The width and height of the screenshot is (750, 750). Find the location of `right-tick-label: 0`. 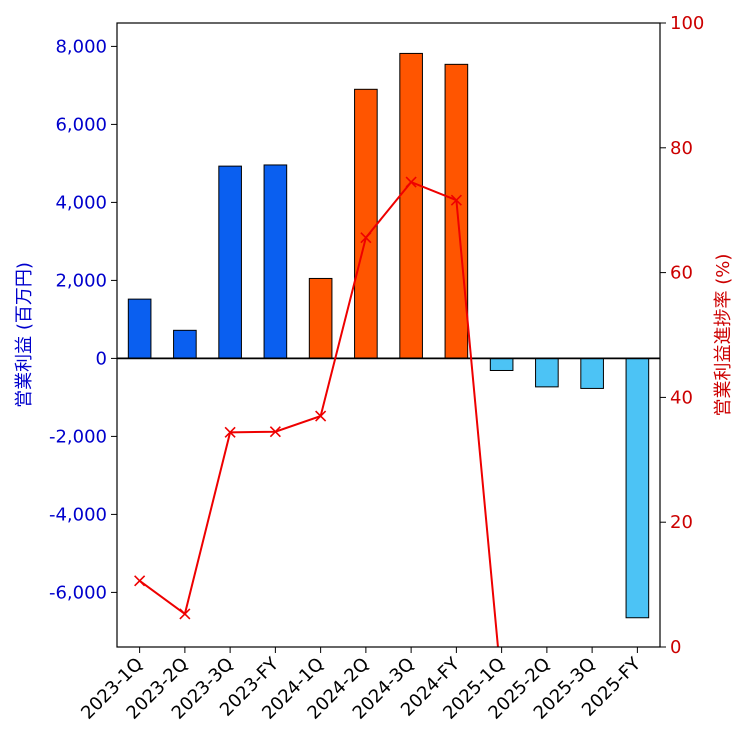

right-tick-label: 0 is located at coordinates (675, 647).